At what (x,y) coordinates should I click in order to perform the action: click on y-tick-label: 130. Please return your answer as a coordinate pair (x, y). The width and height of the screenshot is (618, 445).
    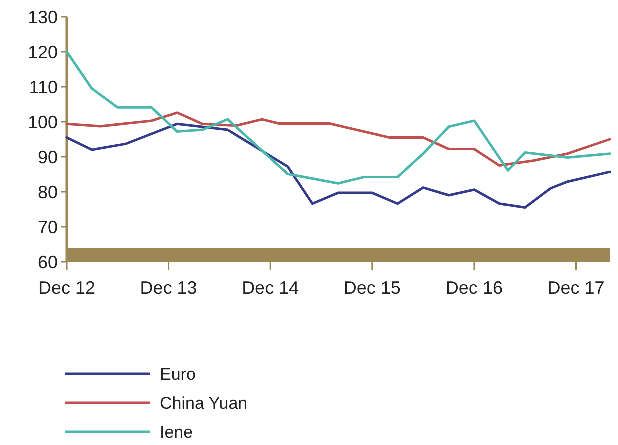
    Looking at the image, I should click on (43, 17).